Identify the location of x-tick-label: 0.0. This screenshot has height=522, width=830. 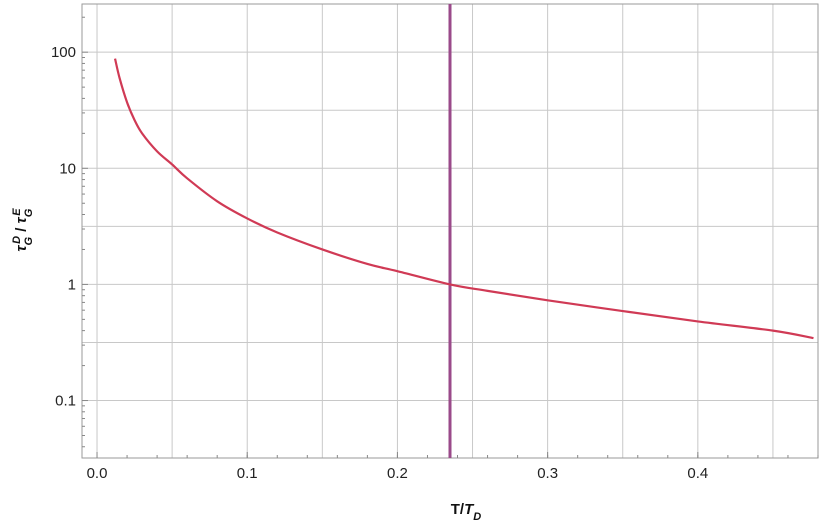
(97, 473).